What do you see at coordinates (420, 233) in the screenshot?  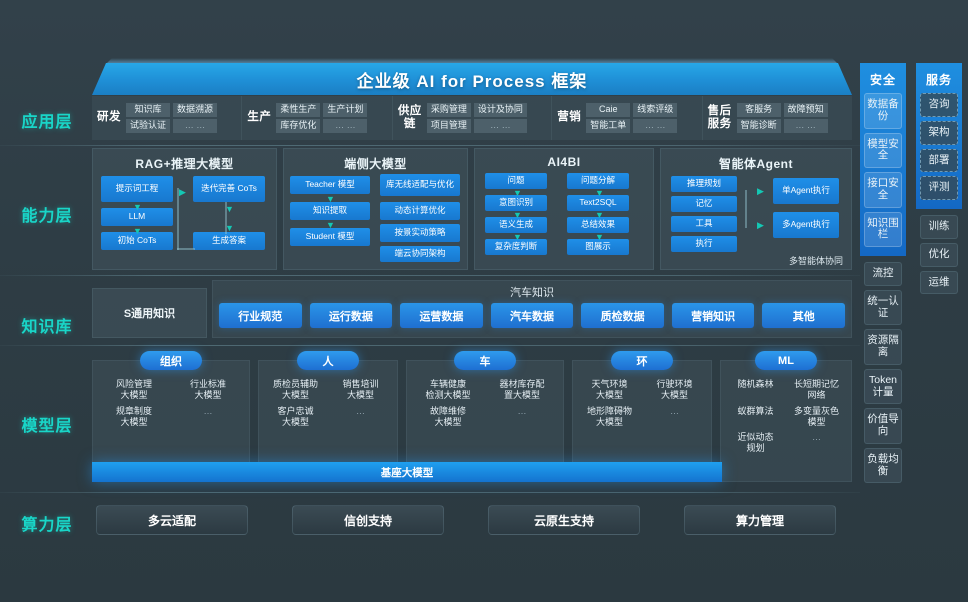 I see `capability-node: 按景实动策略` at bounding box center [420, 233].